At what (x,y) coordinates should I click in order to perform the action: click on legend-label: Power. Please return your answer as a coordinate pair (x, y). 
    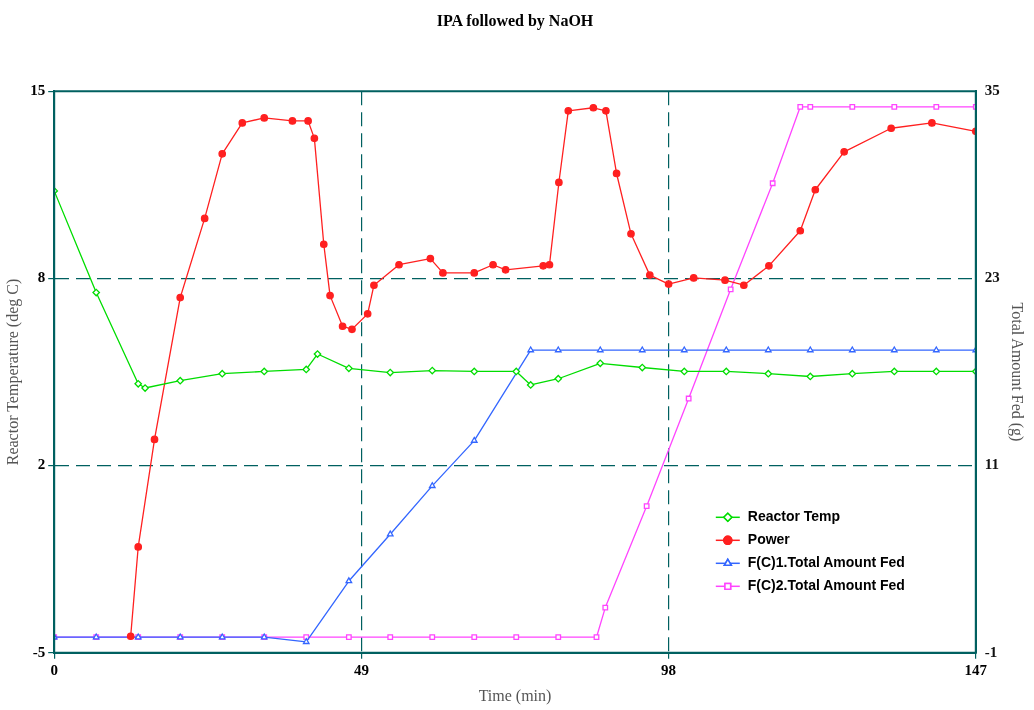
    Looking at the image, I should click on (769, 539).